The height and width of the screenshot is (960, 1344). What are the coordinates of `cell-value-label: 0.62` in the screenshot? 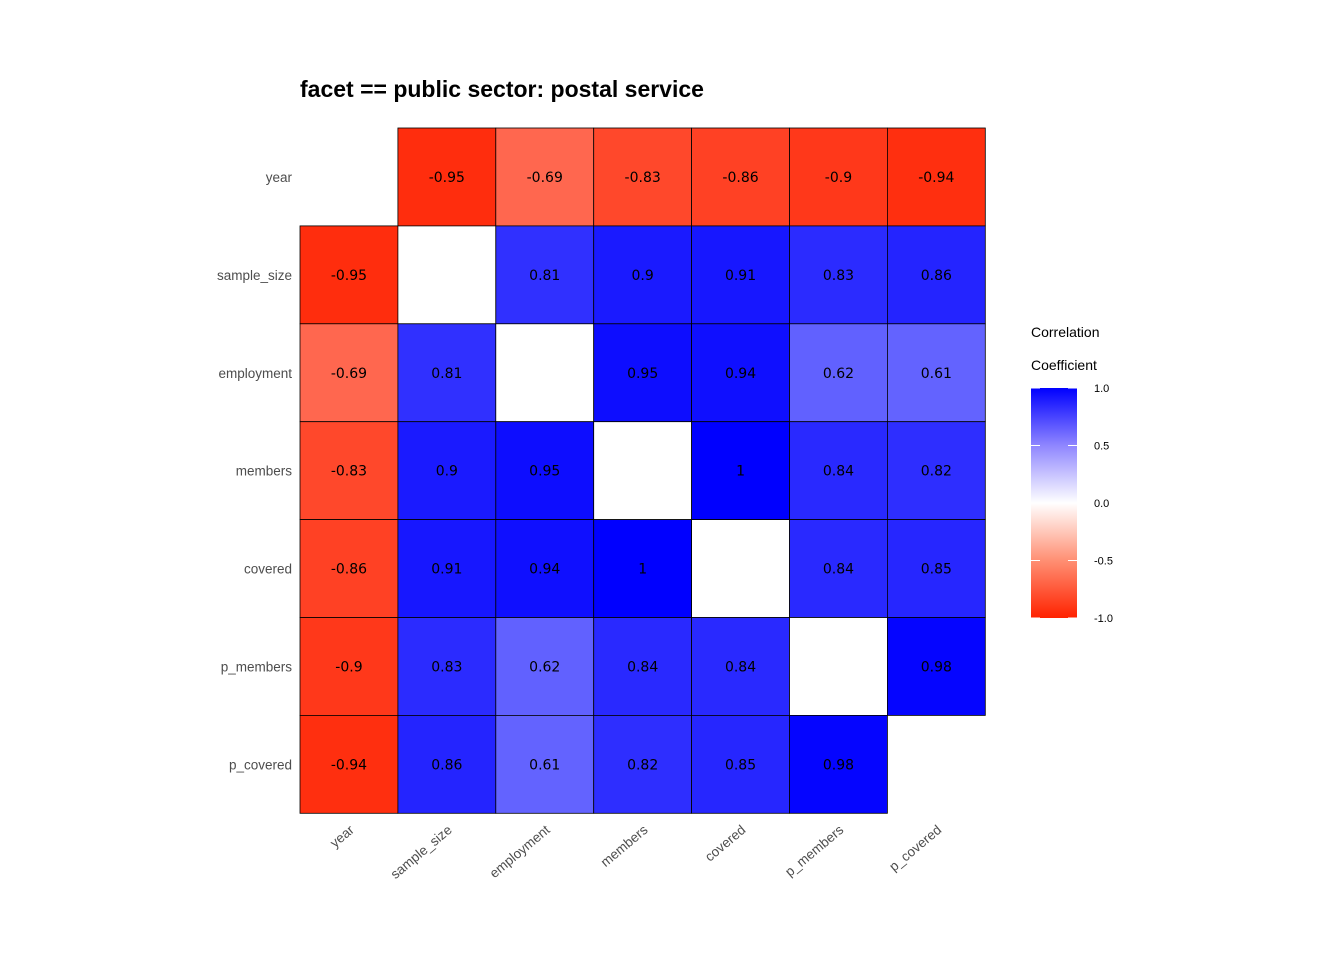 It's located at (838, 374).